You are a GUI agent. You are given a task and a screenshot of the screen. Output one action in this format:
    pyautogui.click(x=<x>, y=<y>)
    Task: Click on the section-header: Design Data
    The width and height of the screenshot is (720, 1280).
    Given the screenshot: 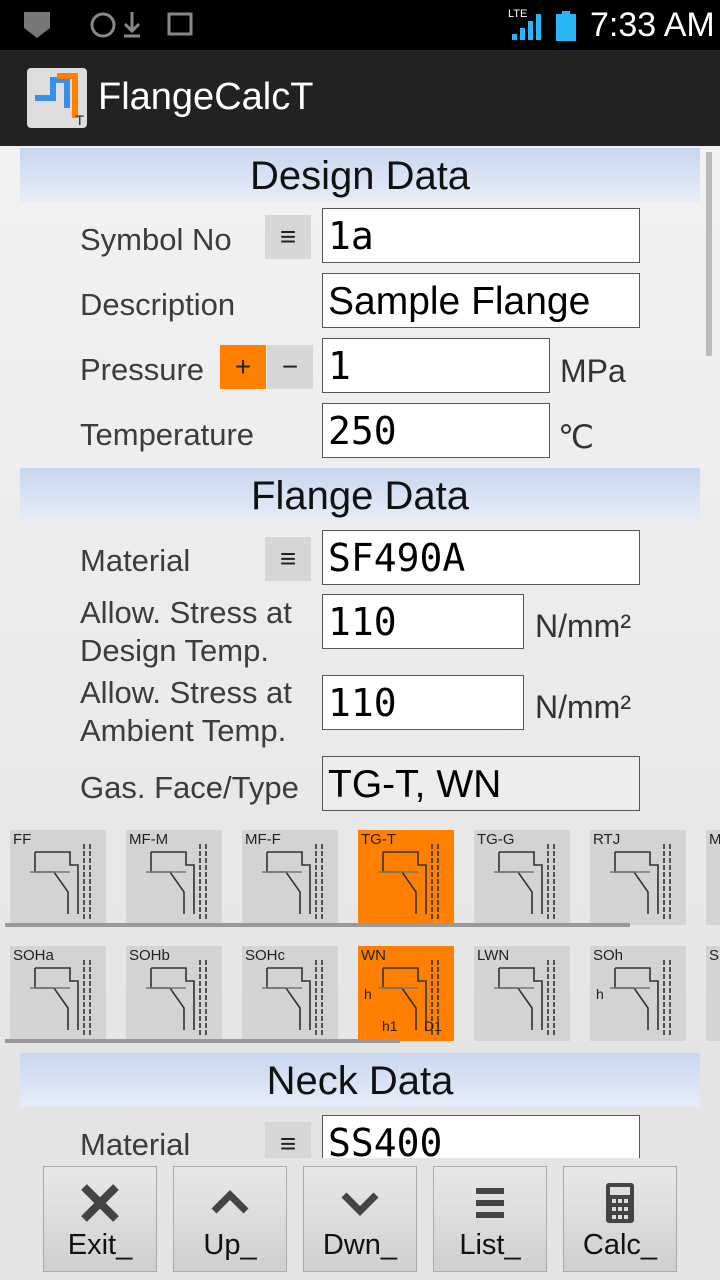 What is the action you would take?
    pyautogui.click(x=360, y=175)
    